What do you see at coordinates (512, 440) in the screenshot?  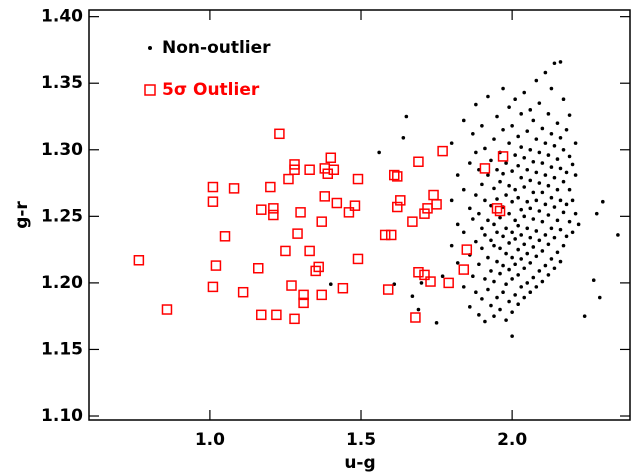 I see `x-tick-label: 2.0` at bounding box center [512, 440].